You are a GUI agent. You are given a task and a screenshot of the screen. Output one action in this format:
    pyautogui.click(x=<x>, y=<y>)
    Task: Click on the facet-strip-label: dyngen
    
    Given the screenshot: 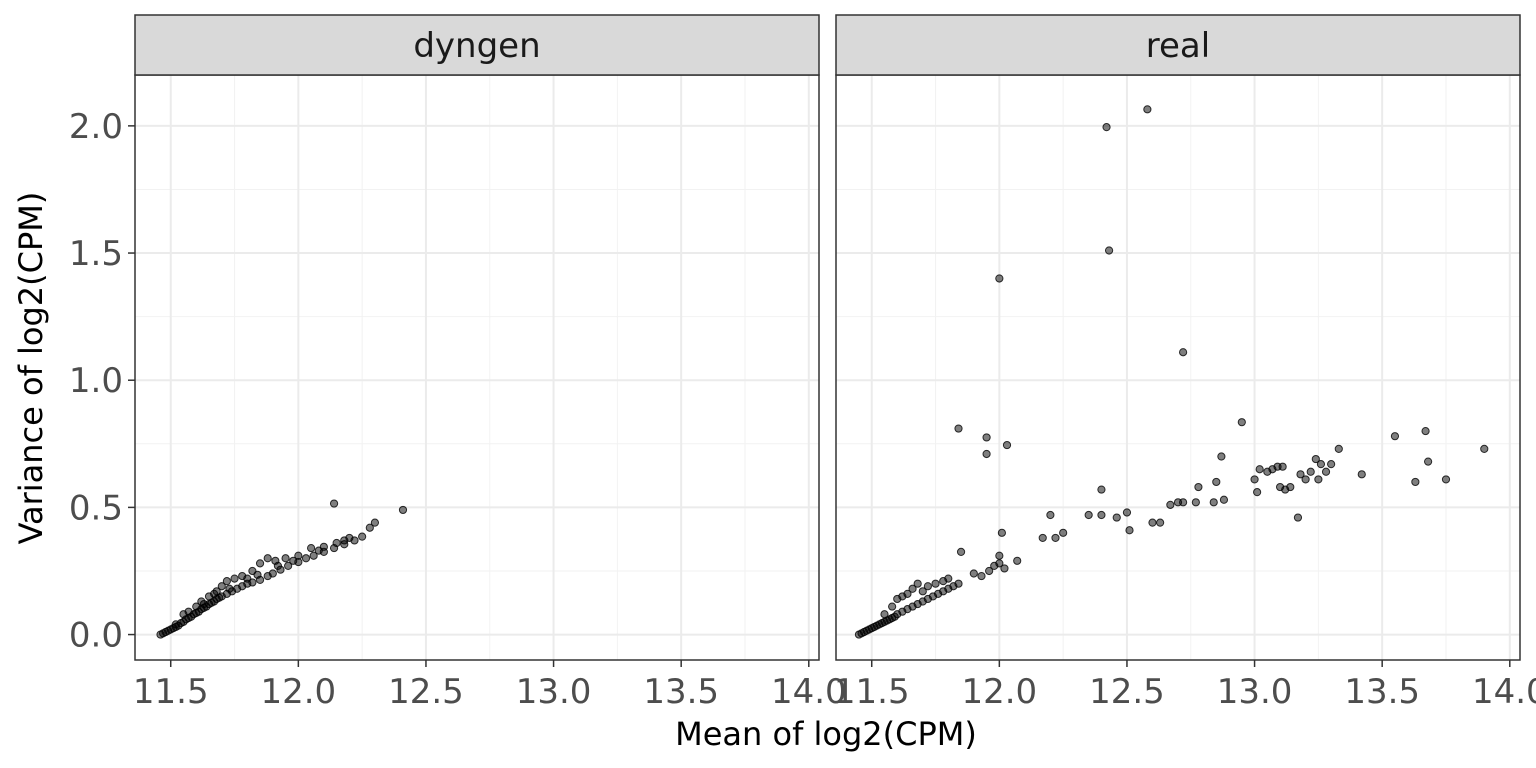 What is the action you would take?
    pyautogui.click(x=476, y=46)
    